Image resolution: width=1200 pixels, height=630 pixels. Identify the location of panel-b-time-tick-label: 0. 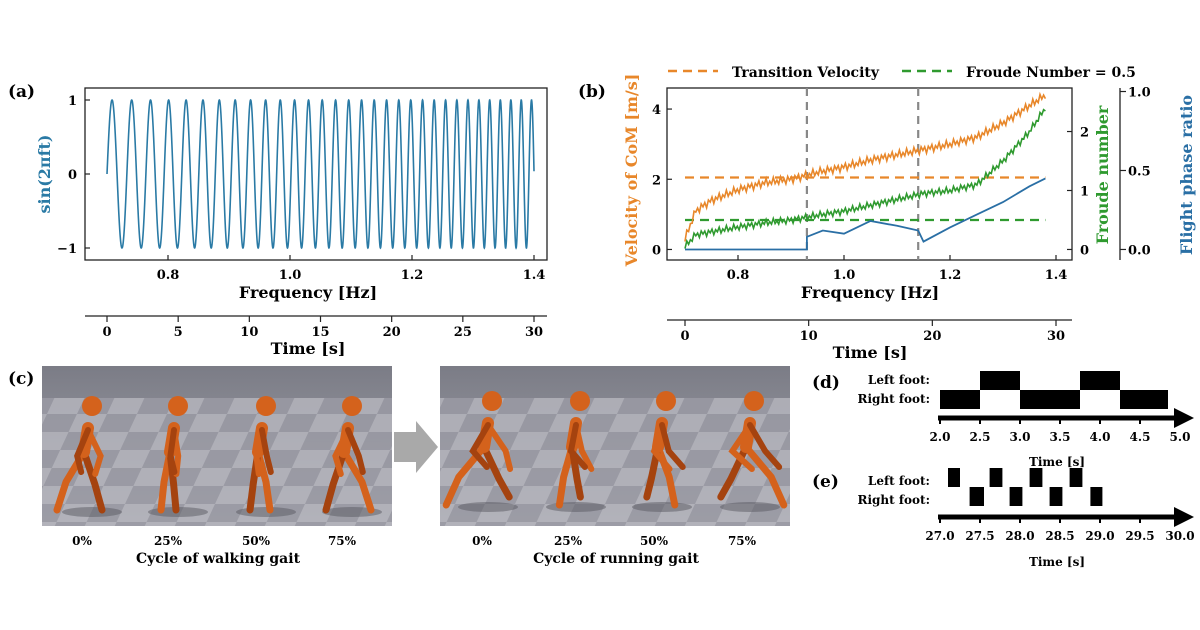
(684, 336).